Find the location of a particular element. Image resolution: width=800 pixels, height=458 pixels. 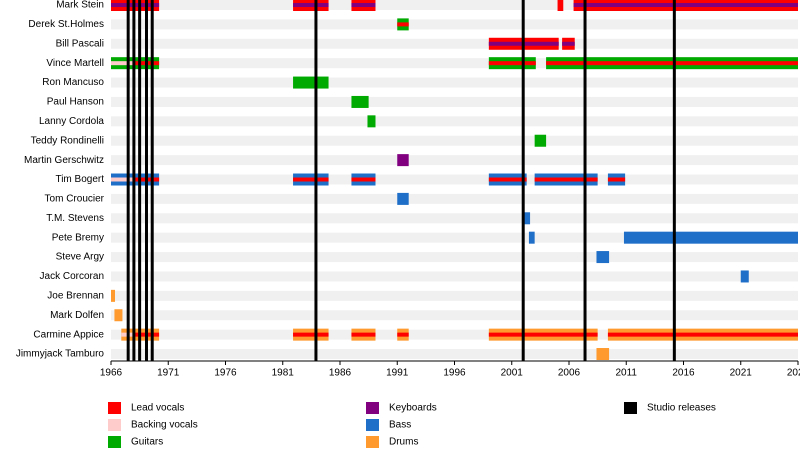

member-label: Pete Bremy is located at coordinates (78, 237).